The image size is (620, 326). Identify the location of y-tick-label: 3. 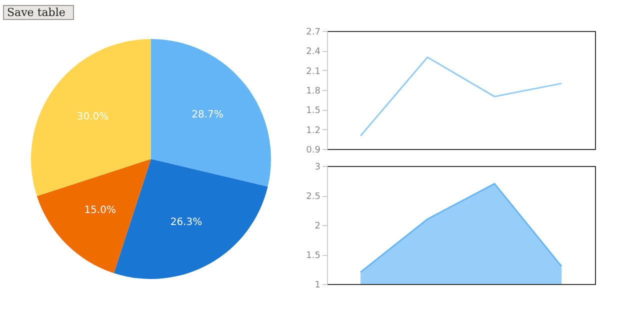
(317, 167).